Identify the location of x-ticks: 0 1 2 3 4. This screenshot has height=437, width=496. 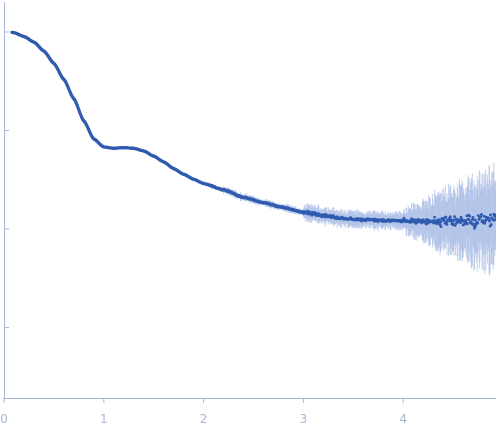
(203, 412).